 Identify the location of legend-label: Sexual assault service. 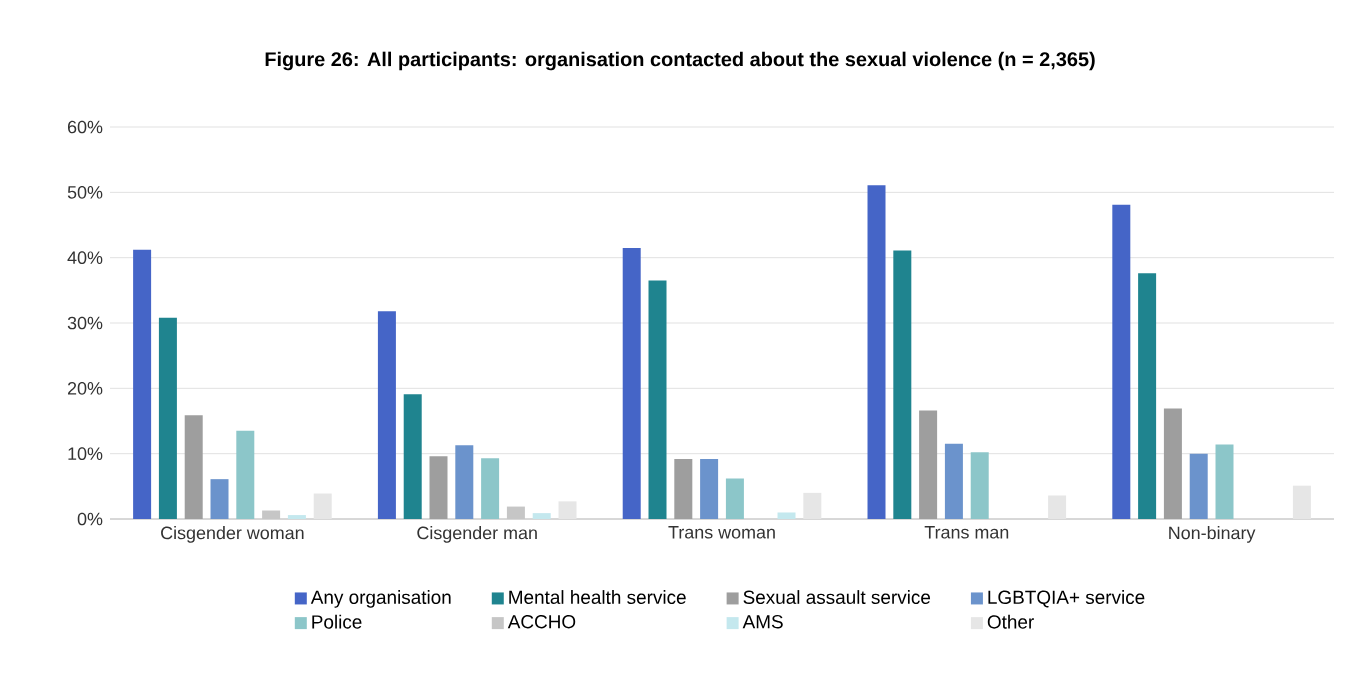
(837, 597).